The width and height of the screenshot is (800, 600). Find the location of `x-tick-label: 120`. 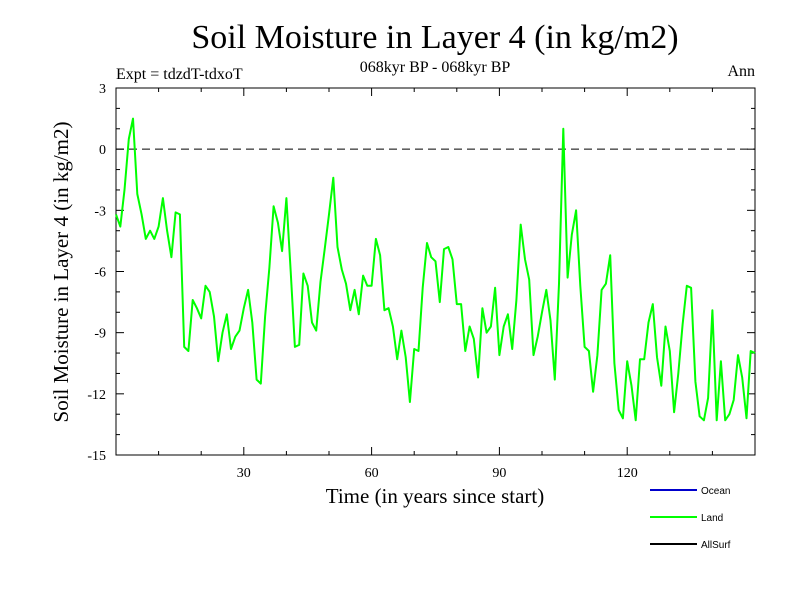

x-tick-label: 120 is located at coordinates (627, 473).